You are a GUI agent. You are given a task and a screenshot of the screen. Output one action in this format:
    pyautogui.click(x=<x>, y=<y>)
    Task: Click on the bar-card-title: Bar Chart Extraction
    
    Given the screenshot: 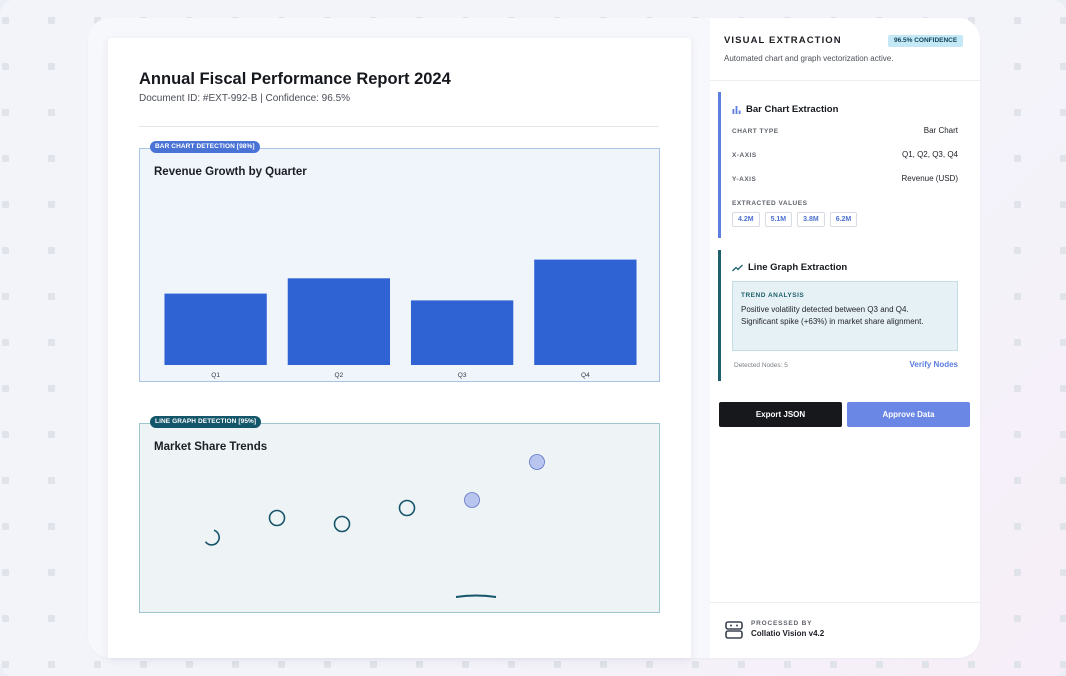 What is the action you would take?
    pyautogui.click(x=785, y=109)
    